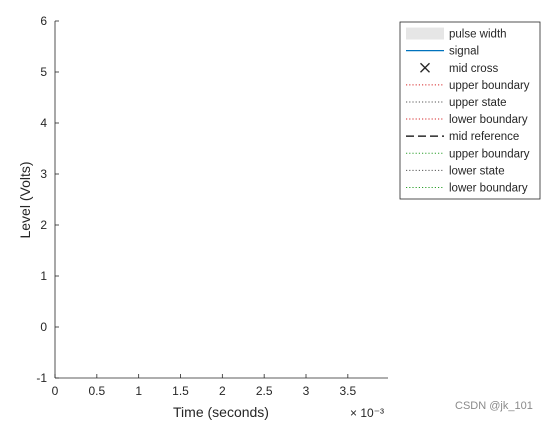  Describe the element at coordinates (96, 391) in the screenshot. I see `x-tick-label: 0.5` at that location.